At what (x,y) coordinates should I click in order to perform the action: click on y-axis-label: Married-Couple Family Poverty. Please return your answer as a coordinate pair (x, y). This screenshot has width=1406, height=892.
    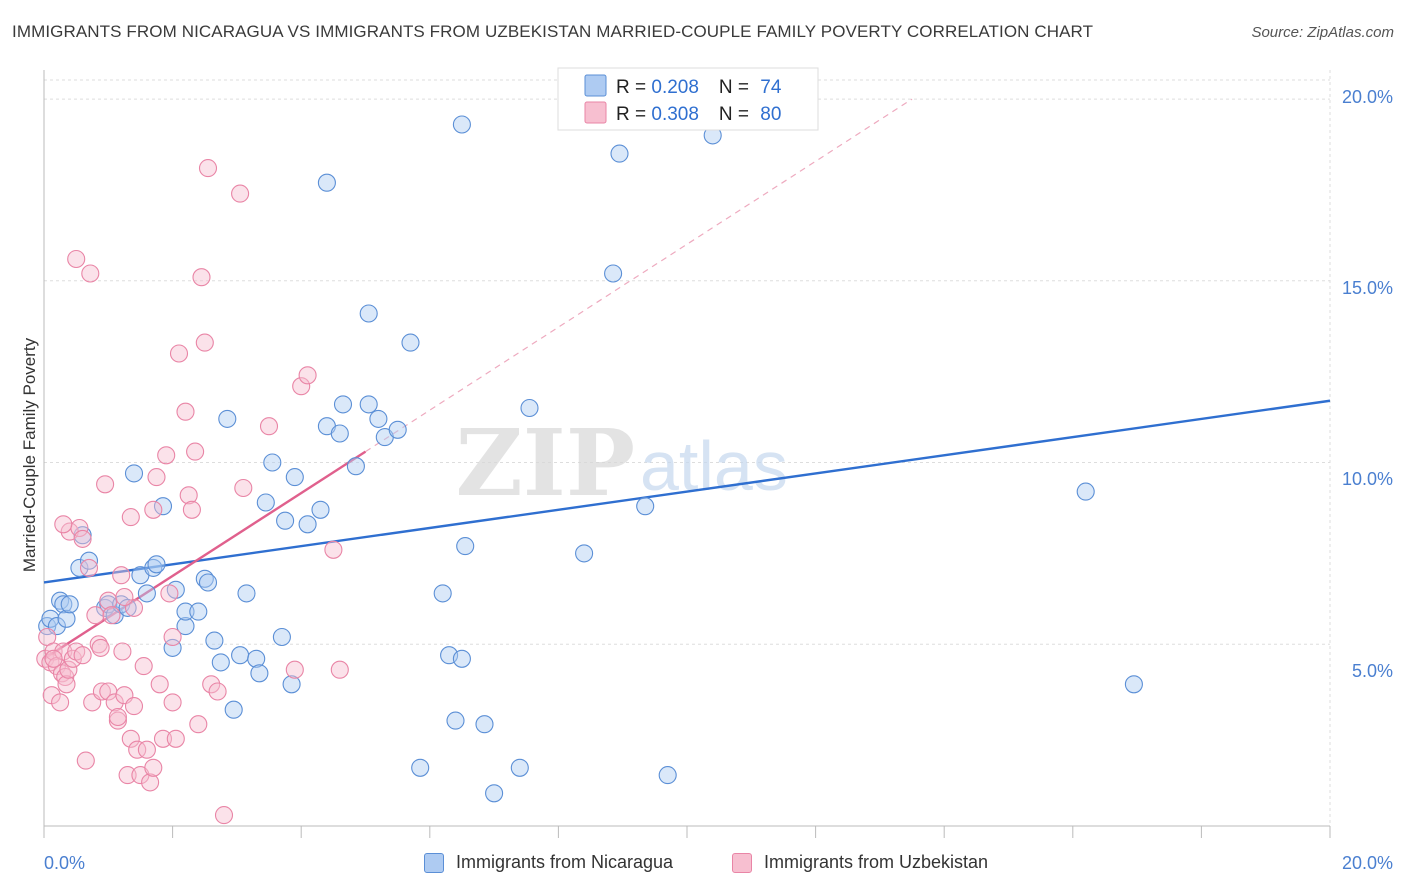
    Looking at the image, I should click on (29, 455).